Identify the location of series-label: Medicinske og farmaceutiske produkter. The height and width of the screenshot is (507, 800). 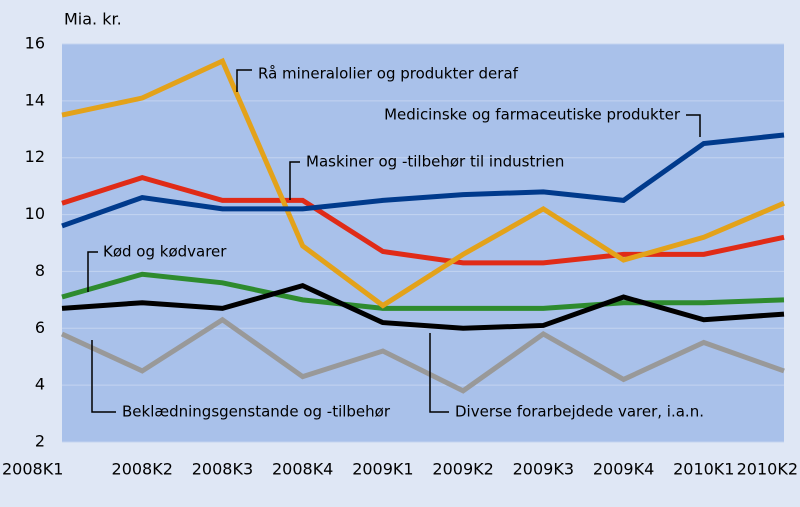
(532, 115).